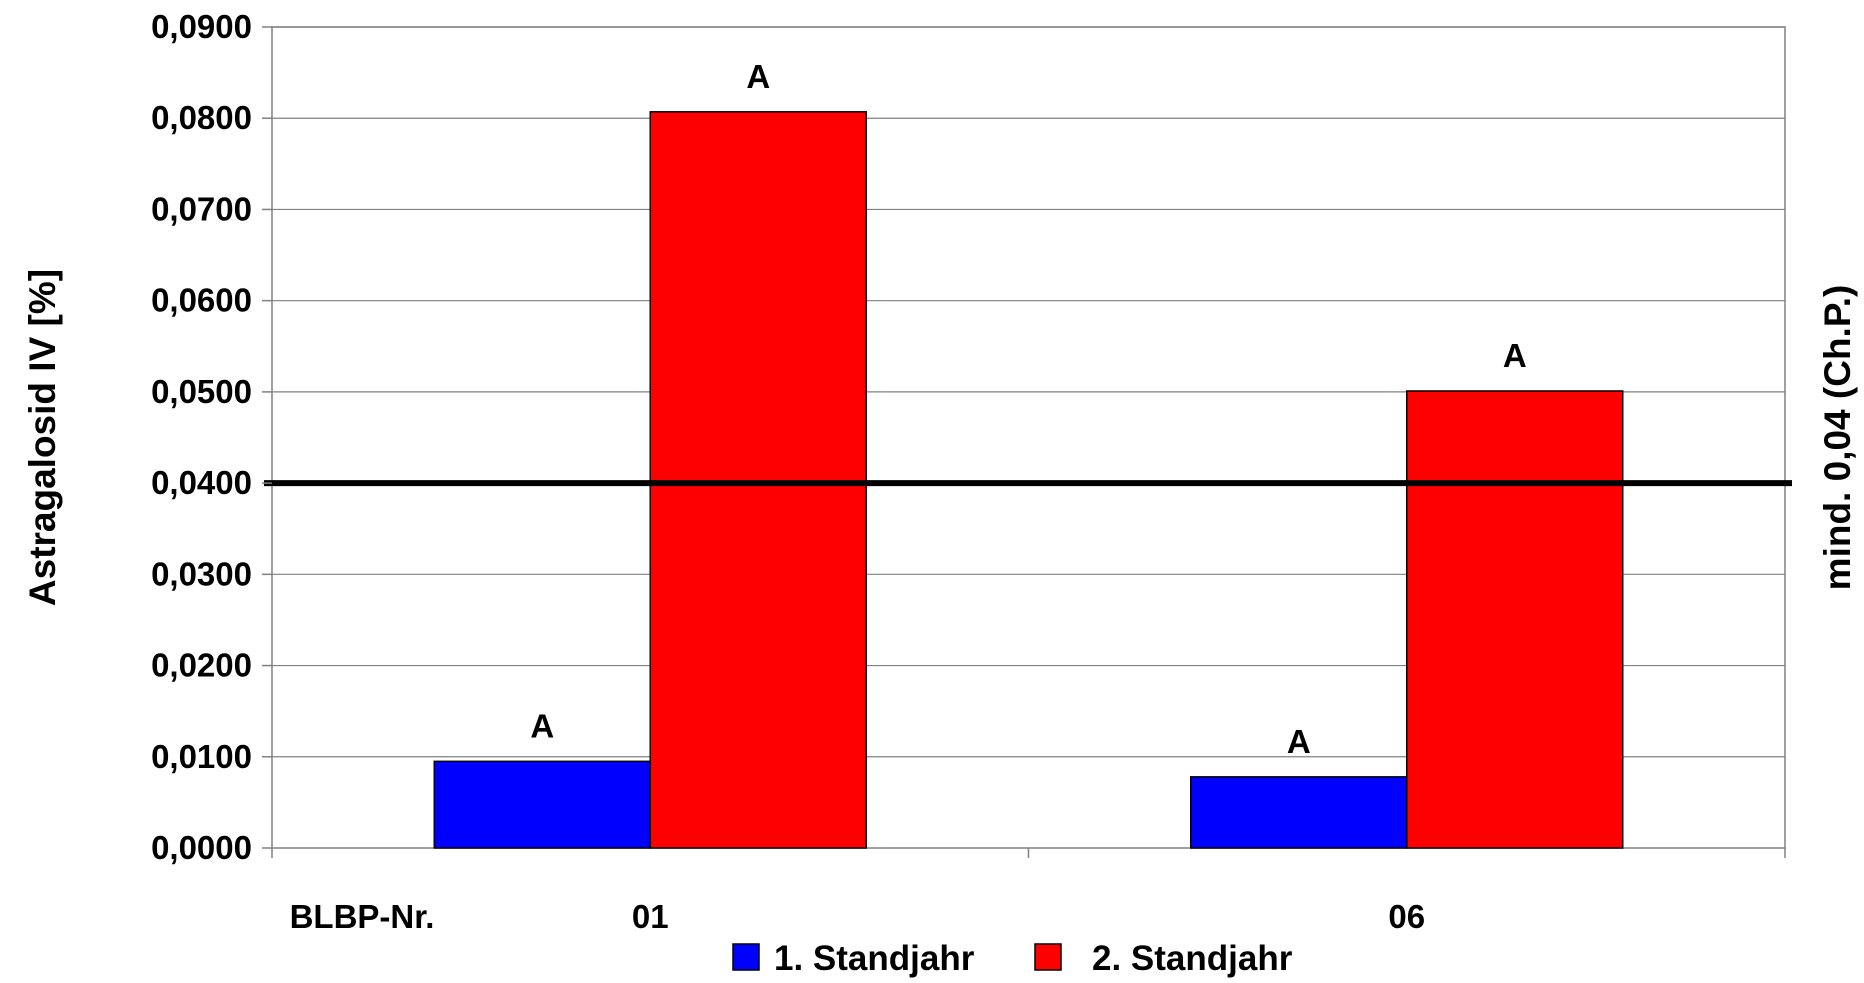 The image size is (1864, 983). Describe the element at coordinates (650, 916) in the screenshot. I see `x-category-label: 01` at that location.